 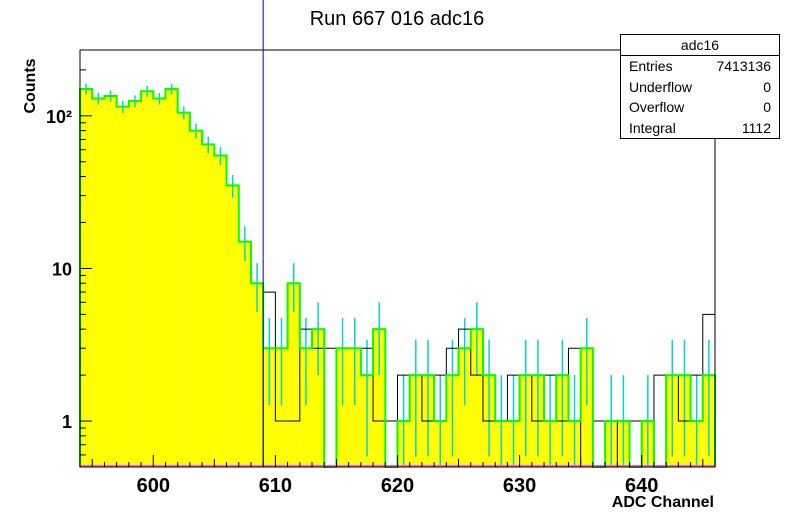 What do you see at coordinates (519, 486) in the screenshot?
I see `x-tick-label: 630` at bounding box center [519, 486].